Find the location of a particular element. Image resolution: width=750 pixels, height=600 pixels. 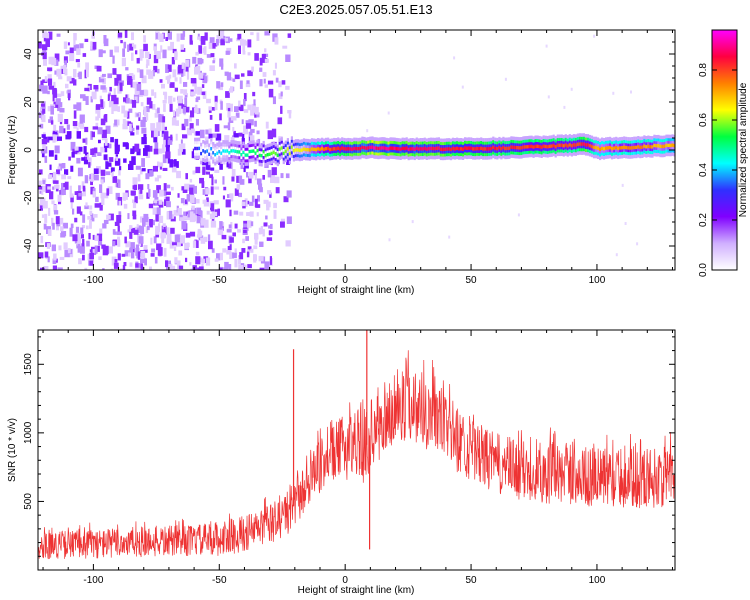

y-tick-label: 1500 is located at coordinates (28, 364).